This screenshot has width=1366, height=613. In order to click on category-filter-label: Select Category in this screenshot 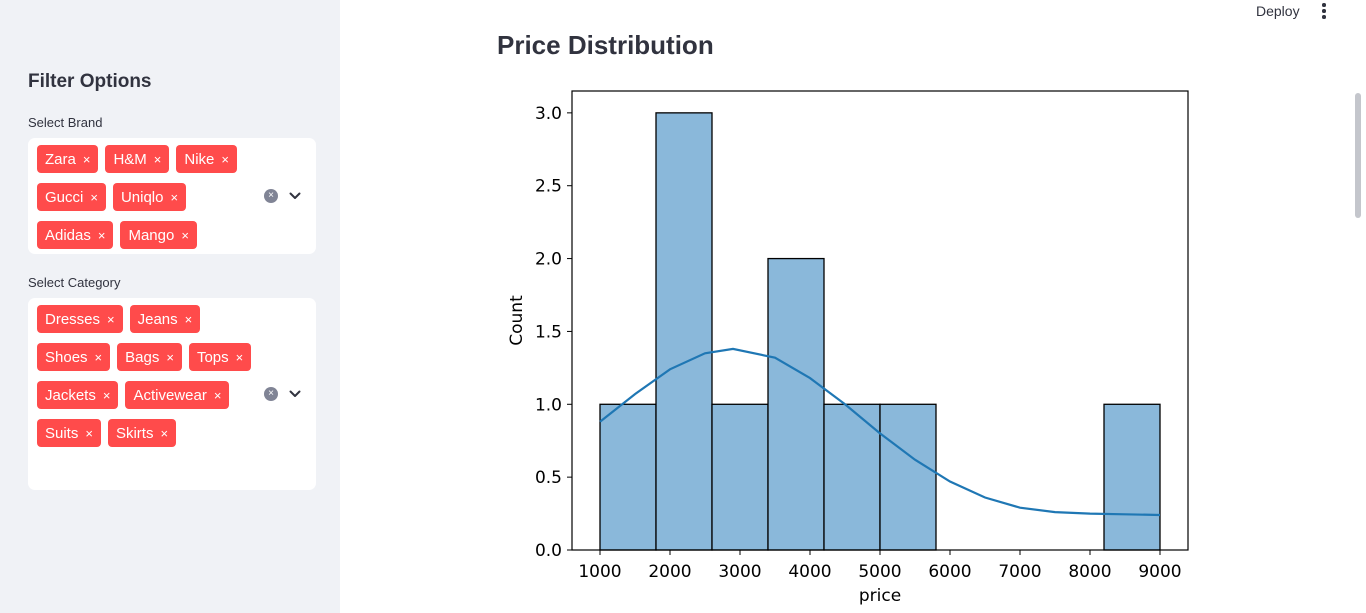, I will do `click(74, 282)`.